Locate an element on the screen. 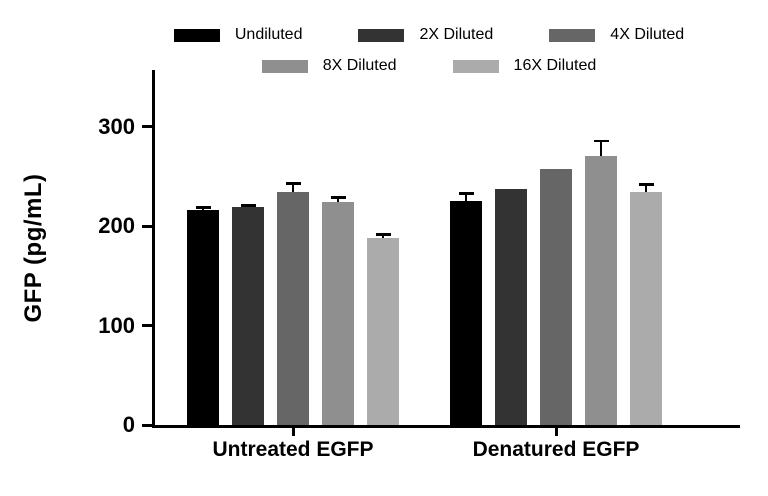 The height and width of the screenshot is (496, 768). legend-row: Undiluted 2X Diluted 4X Diluted is located at coordinates (428, 35).